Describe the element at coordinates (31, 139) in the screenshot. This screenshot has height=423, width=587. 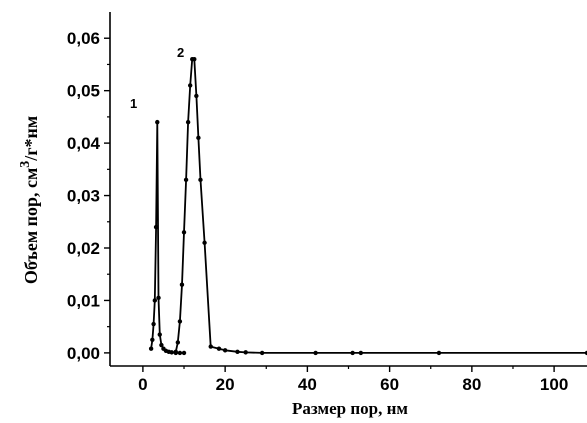
I see `y-axis-title-tail: /г*нм` at that location.